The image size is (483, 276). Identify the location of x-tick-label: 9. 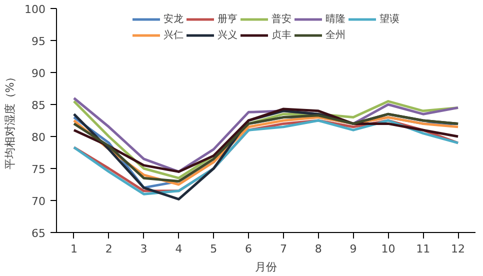
(353, 249).